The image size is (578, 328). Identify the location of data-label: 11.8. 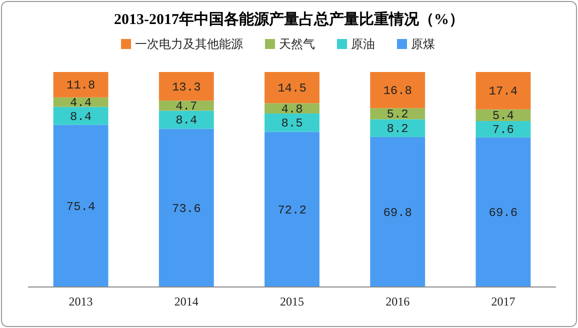
(81, 85).